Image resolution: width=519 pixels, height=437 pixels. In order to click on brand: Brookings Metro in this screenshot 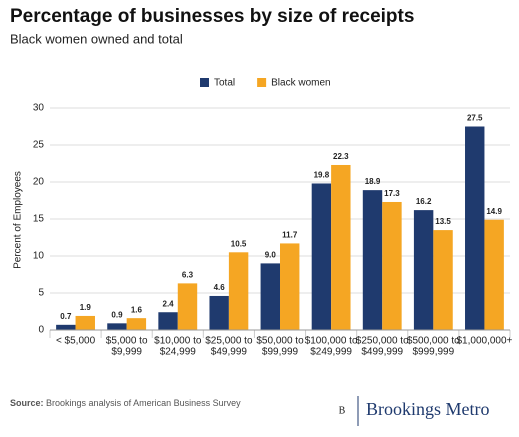, I will do `click(428, 409)`.